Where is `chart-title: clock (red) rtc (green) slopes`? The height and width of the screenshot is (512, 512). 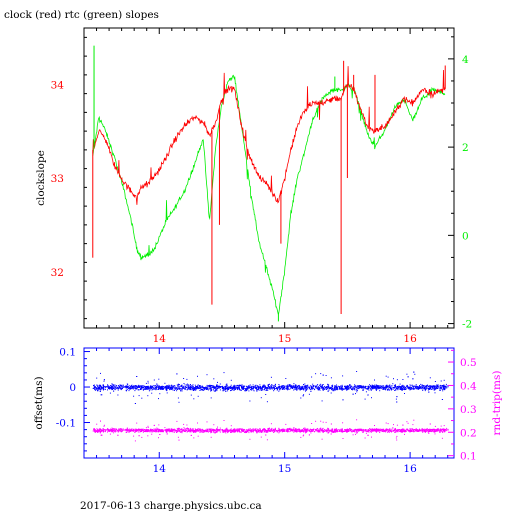
chart-title: clock (red) rtc (green) slopes is located at coordinates (81, 15).